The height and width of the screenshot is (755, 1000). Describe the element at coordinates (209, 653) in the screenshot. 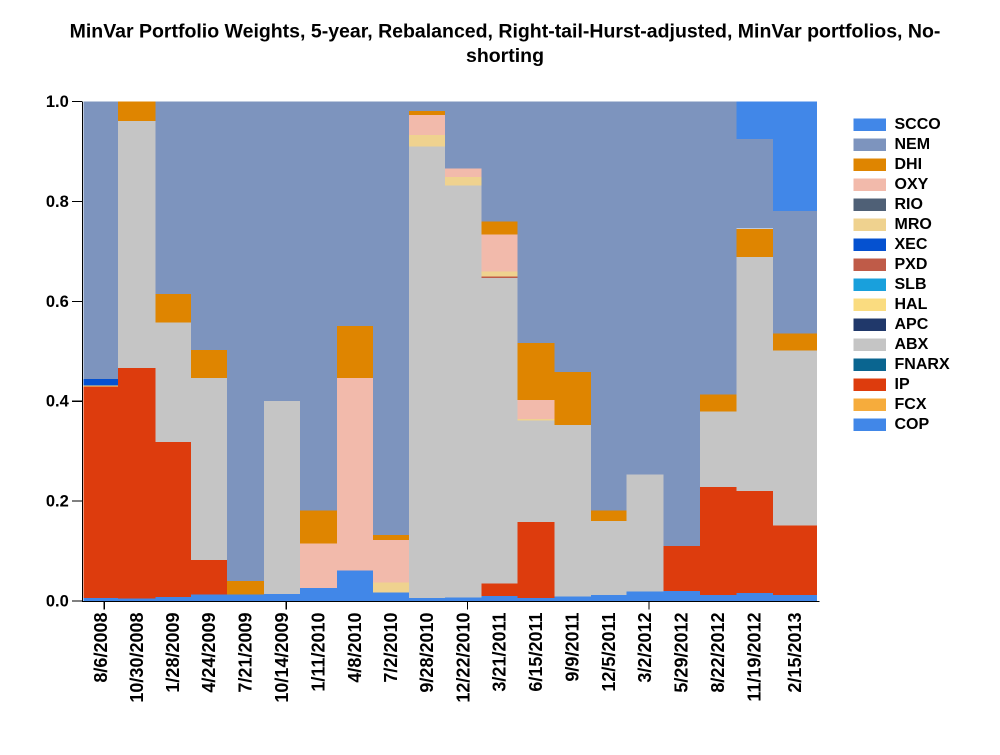

I see `svg-text: 4/24/2009` at that location.